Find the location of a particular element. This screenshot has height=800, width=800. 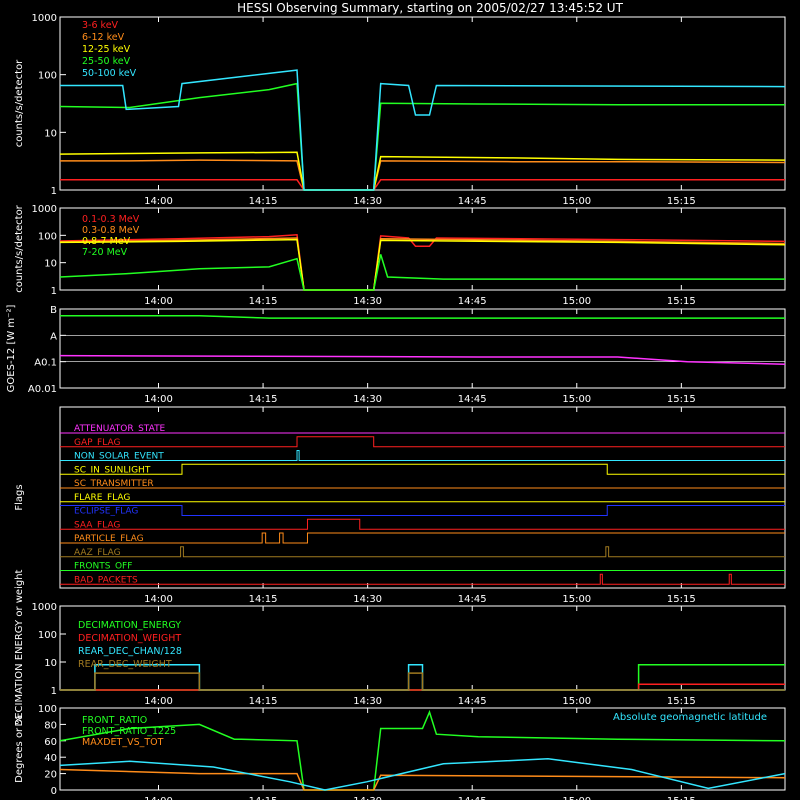

panel-3-ytick-label: A is located at coordinates (53, 336).